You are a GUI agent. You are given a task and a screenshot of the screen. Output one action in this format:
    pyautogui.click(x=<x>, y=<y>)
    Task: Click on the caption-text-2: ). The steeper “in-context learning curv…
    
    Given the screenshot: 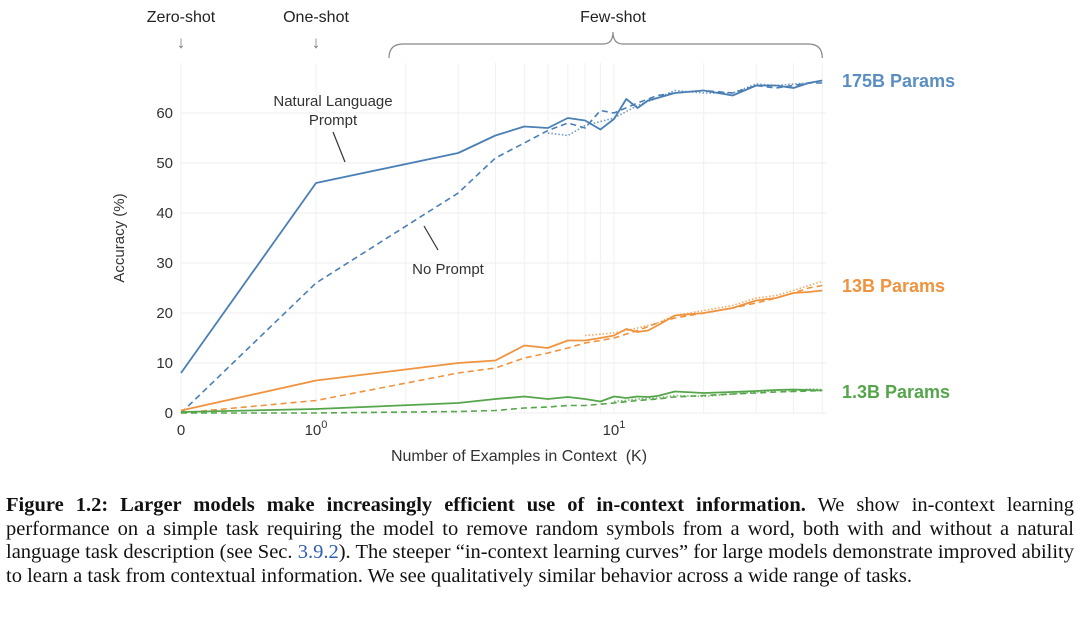 What is the action you would take?
    pyautogui.click(x=540, y=564)
    